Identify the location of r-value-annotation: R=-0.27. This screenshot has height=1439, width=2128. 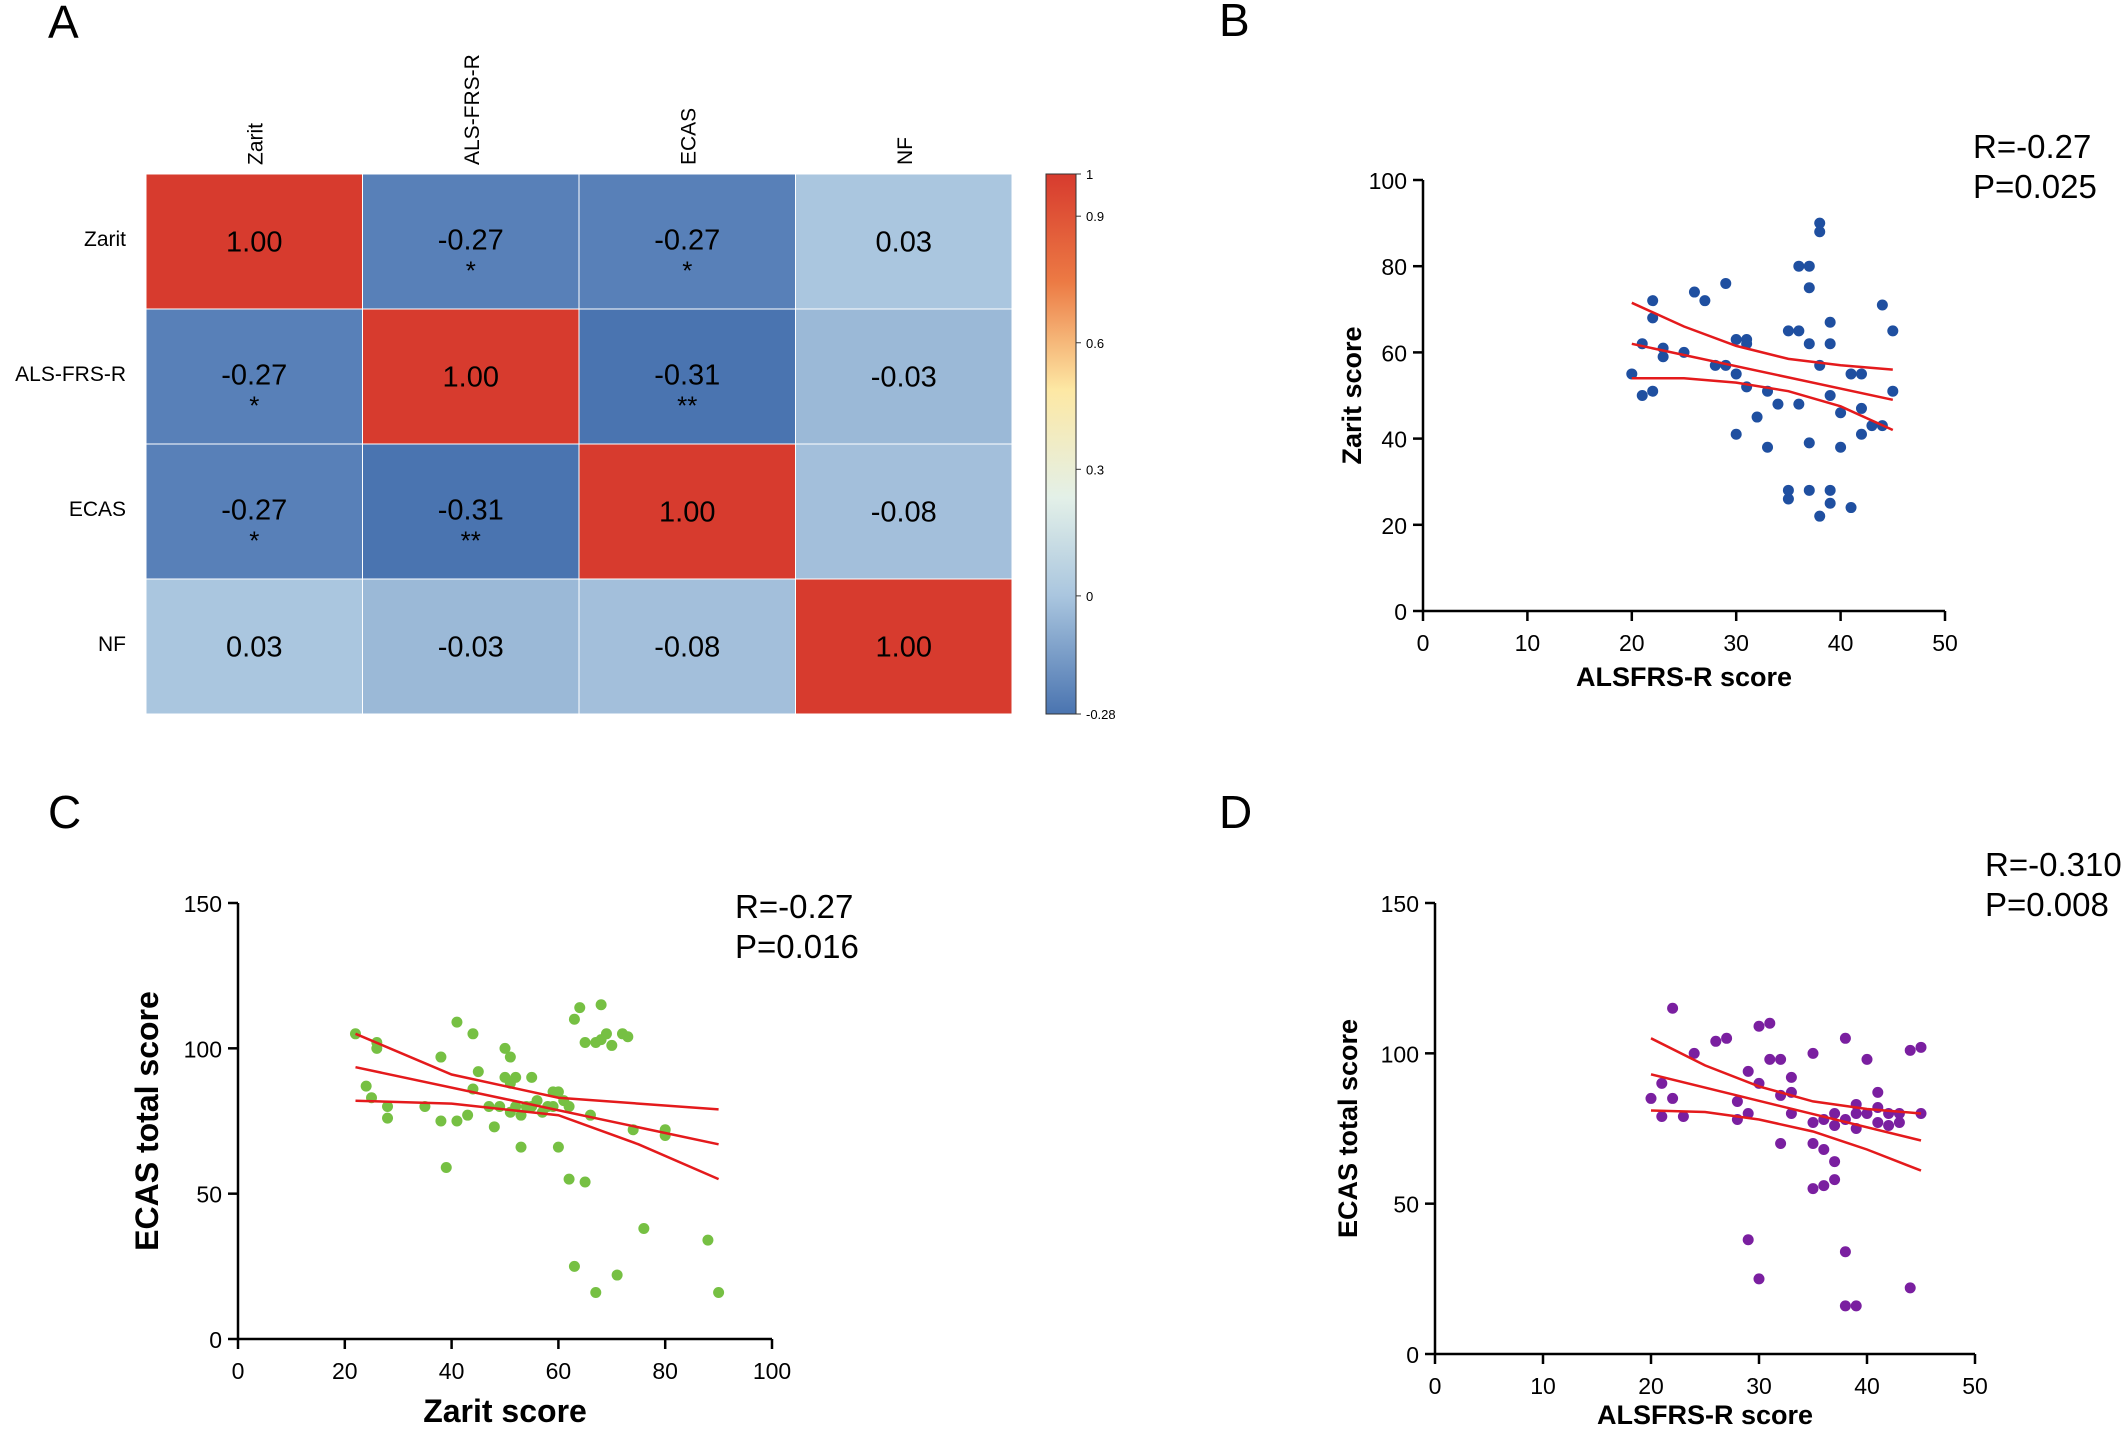
(2032, 146).